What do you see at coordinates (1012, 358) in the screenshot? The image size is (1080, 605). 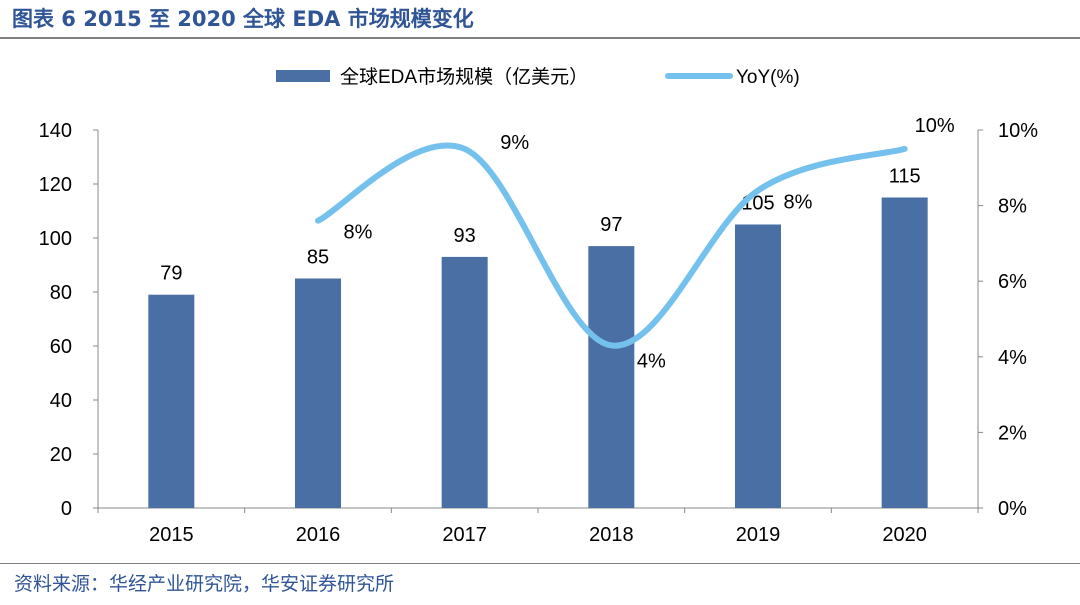 I see `y-right-tick-label: 4%` at bounding box center [1012, 358].